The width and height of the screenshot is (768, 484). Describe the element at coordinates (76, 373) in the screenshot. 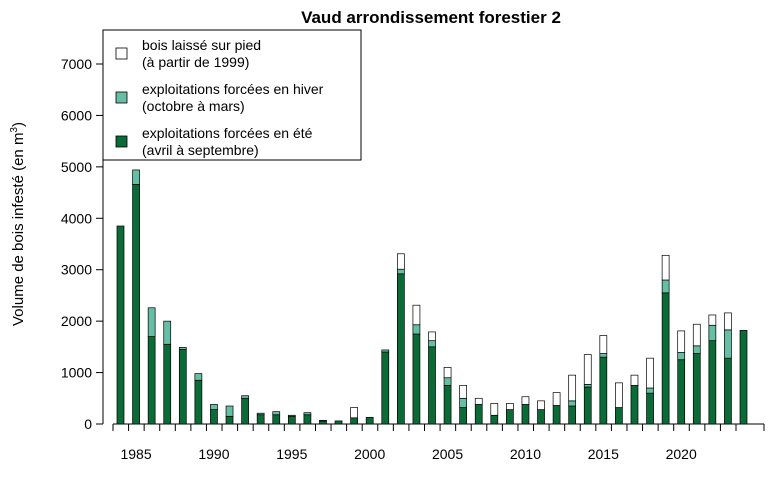

I see `y-tick-label: 1000` at that location.